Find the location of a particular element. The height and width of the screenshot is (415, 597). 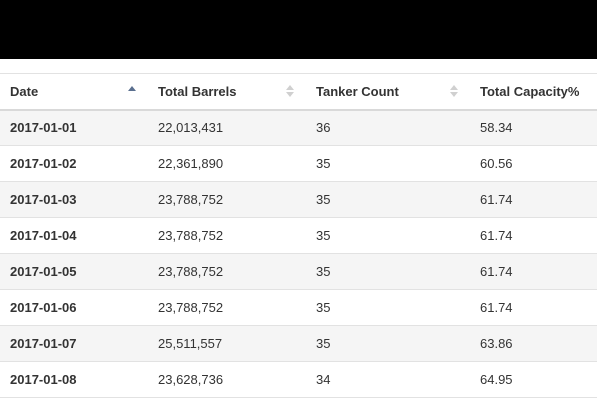

cell-date: 2017-01-02 is located at coordinates (74, 163).